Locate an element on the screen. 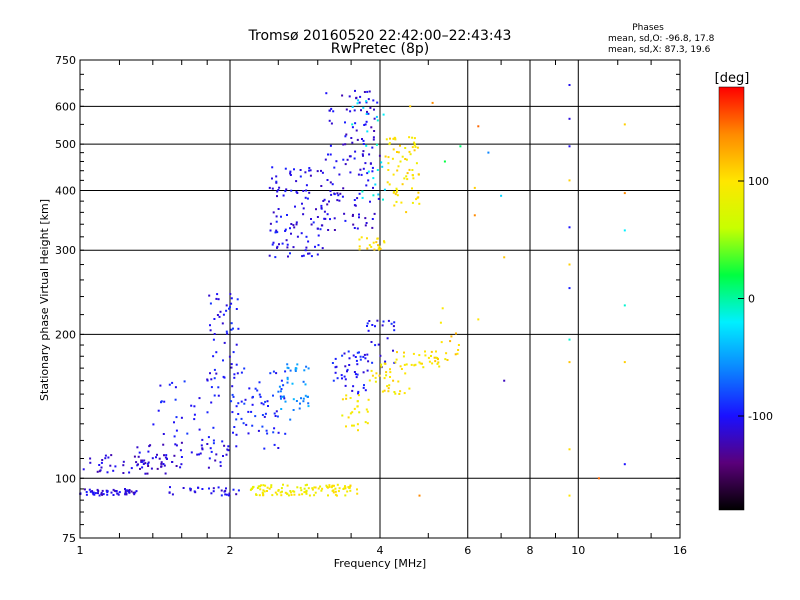  colorbar-label: [deg] is located at coordinates (732, 78).